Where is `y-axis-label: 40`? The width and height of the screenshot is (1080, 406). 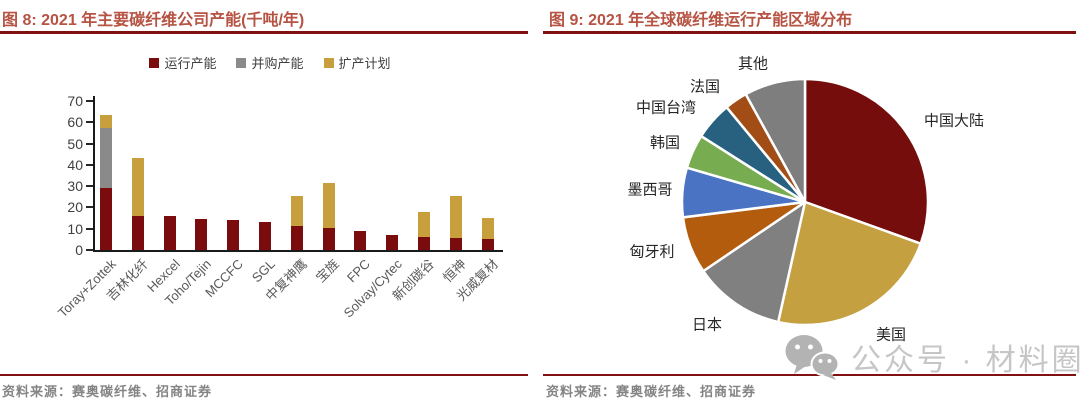 y-axis-label: 40 is located at coordinates (75, 164).